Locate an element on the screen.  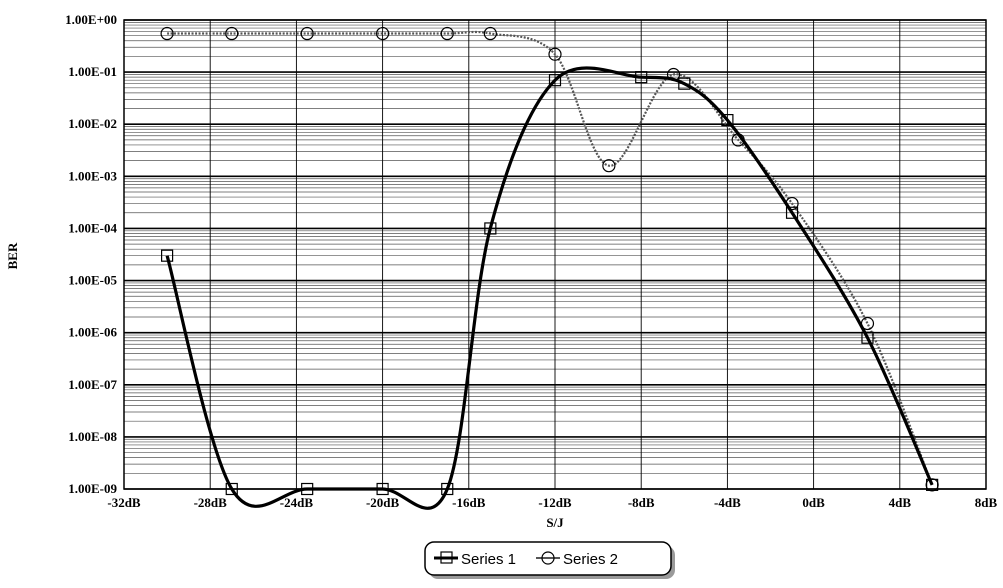
legend-series-1-label: Series 1 is located at coordinates (488, 559).